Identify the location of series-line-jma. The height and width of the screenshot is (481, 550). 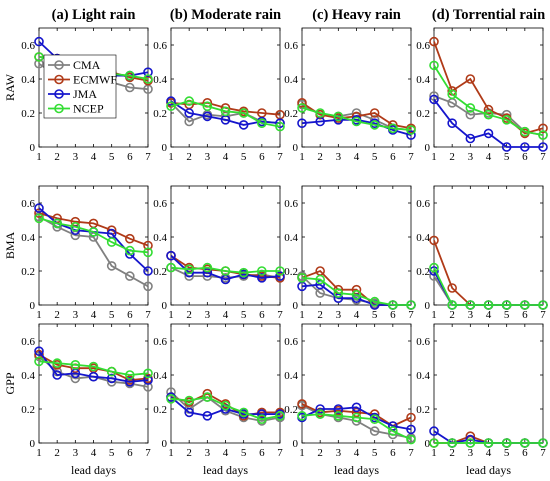
(356, 418).